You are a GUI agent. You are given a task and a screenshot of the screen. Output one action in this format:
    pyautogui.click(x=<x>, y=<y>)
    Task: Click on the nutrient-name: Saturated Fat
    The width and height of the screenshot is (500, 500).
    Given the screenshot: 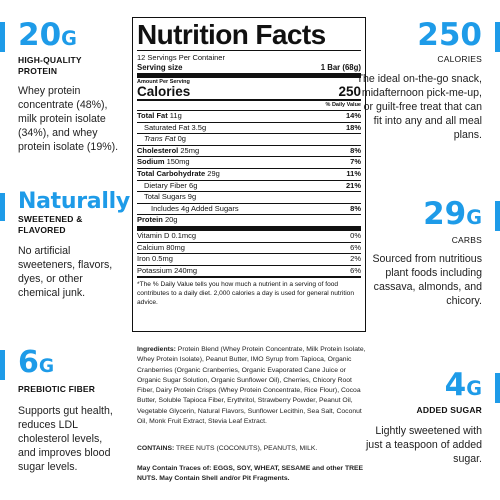 What is the action you would take?
    pyautogui.click(x=167, y=127)
    